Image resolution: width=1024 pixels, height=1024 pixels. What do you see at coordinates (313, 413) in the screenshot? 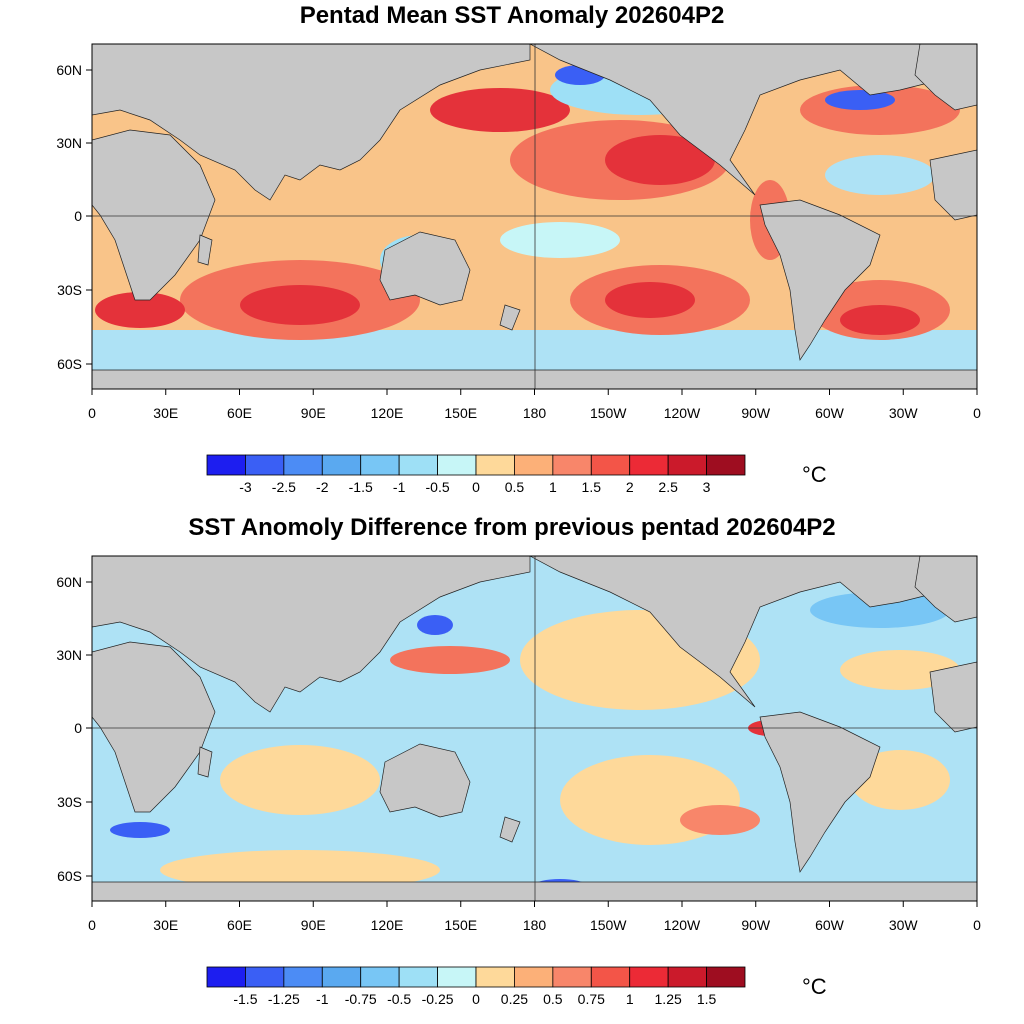
I see `map1-lon-tick-label: 90E` at bounding box center [313, 413].